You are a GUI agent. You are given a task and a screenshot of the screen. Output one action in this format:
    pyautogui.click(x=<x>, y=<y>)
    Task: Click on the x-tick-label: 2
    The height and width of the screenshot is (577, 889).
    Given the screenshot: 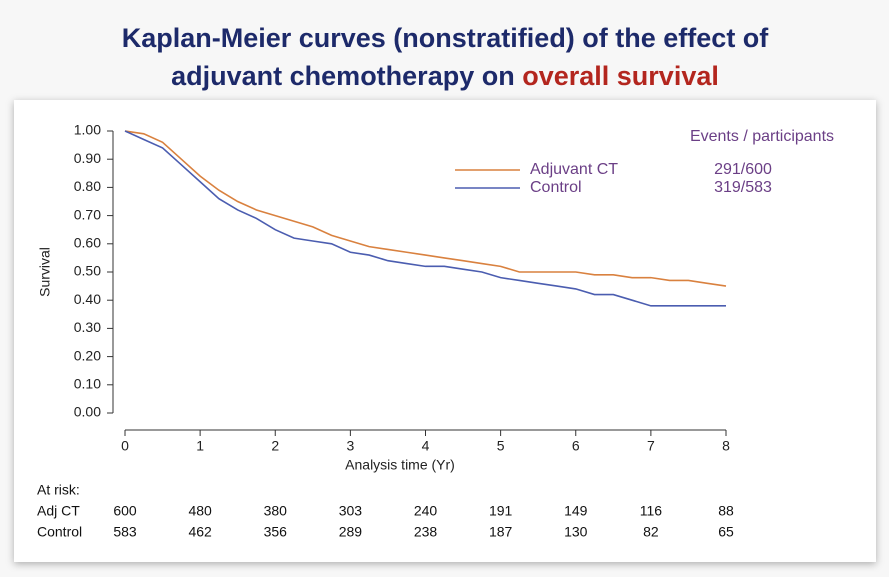 What is the action you would take?
    pyautogui.click(x=275, y=446)
    